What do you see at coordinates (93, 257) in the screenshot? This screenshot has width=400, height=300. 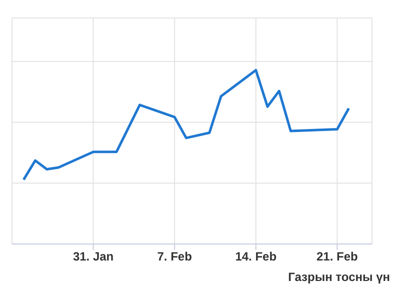 I see `x-tick-label: 31. Jan` at bounding box center [93, 257].